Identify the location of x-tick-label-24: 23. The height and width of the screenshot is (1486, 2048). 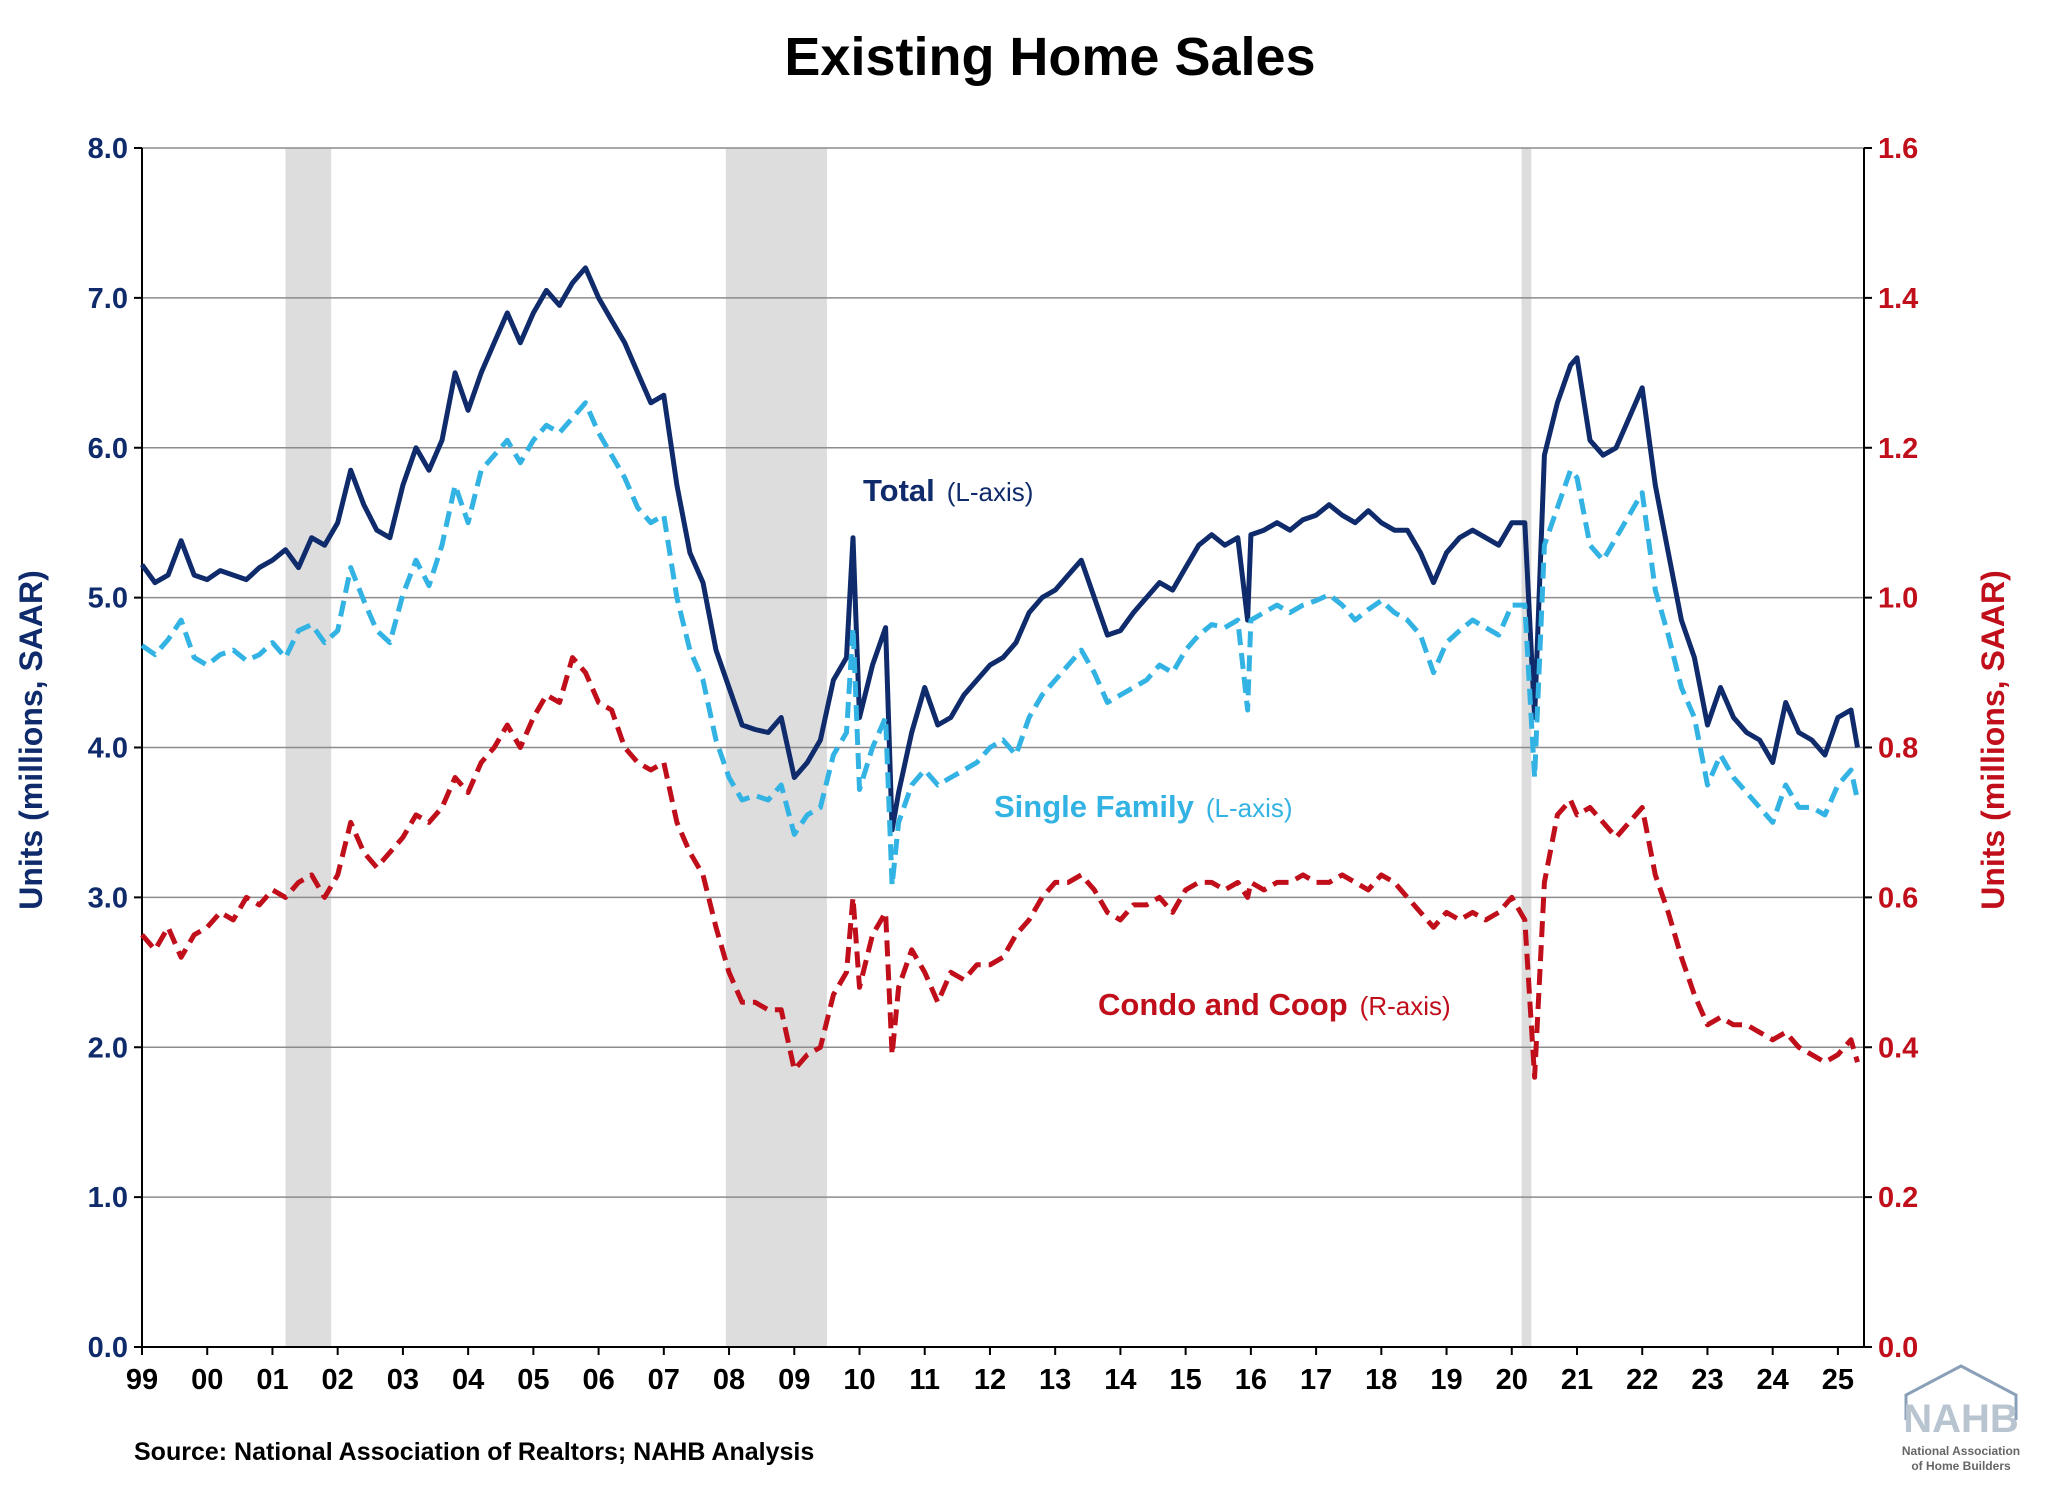
(1707, 1380).